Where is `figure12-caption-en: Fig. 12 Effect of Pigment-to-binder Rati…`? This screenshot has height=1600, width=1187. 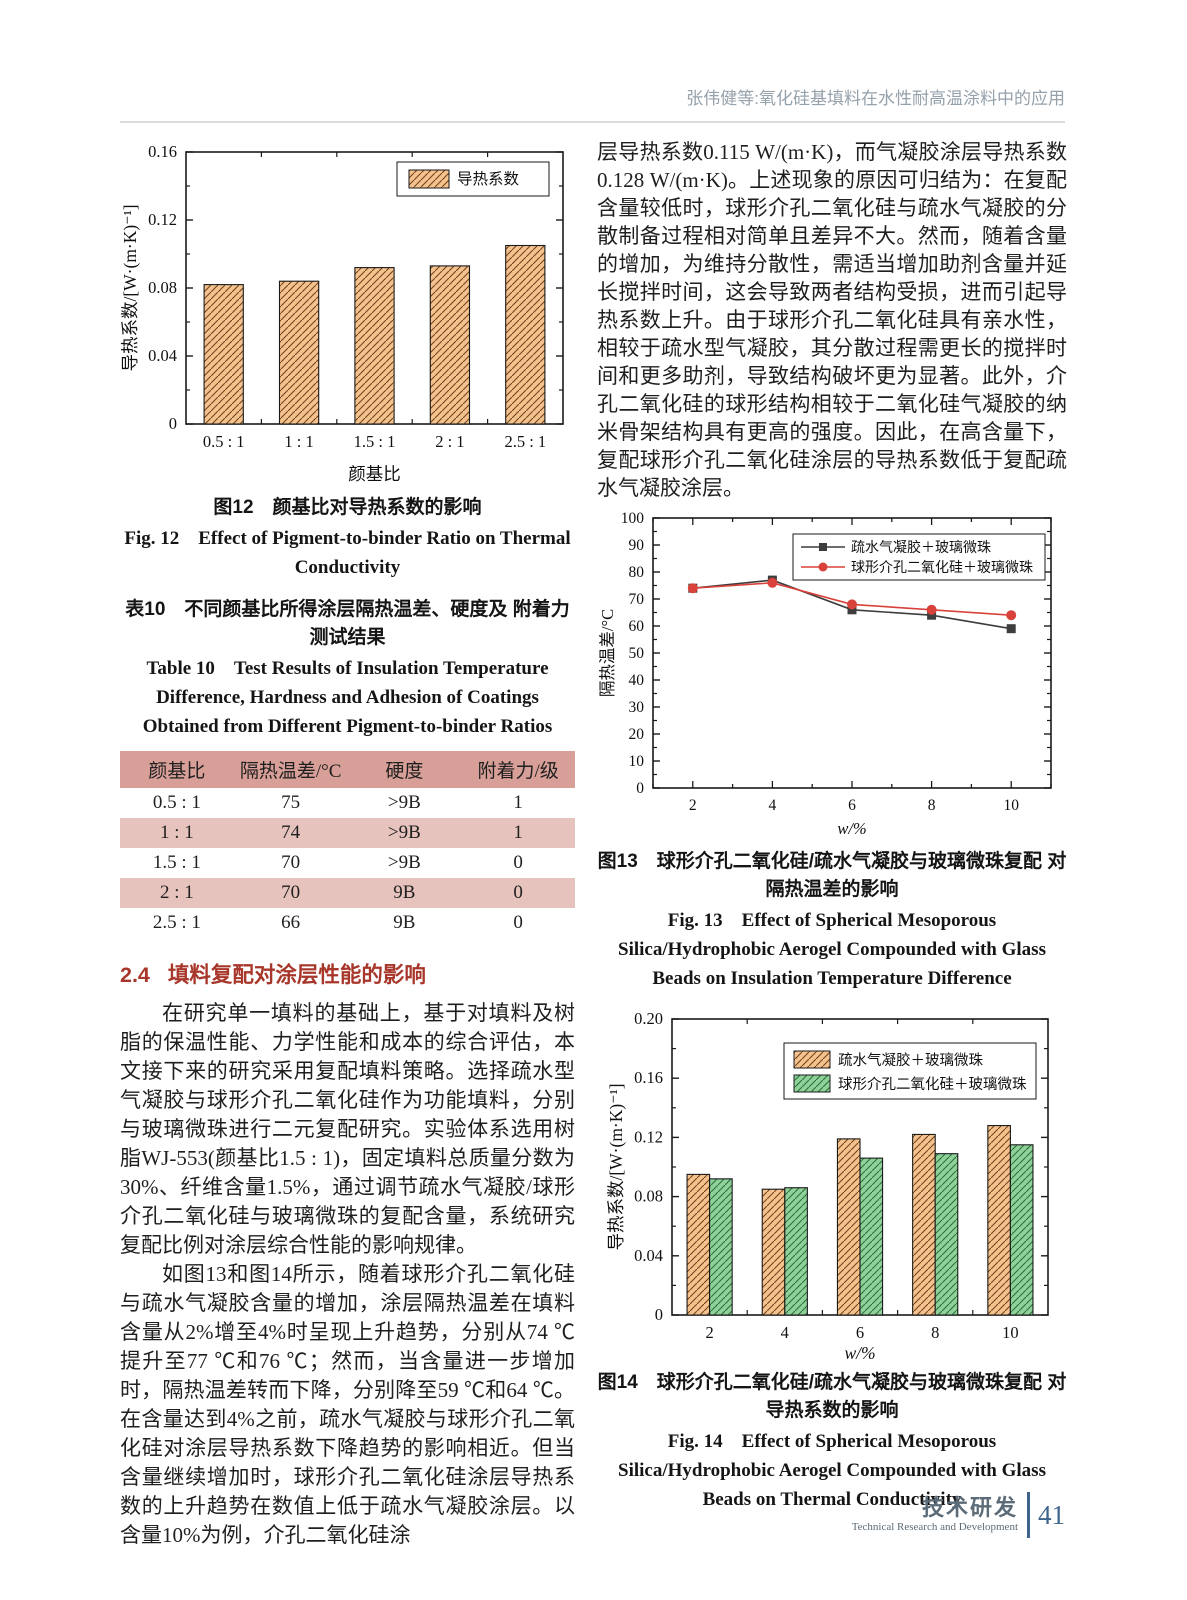 figure12-caption-en: Fig. 12 Effect of Pigment-to-binder Rati… is located at coordinates (347, 553).